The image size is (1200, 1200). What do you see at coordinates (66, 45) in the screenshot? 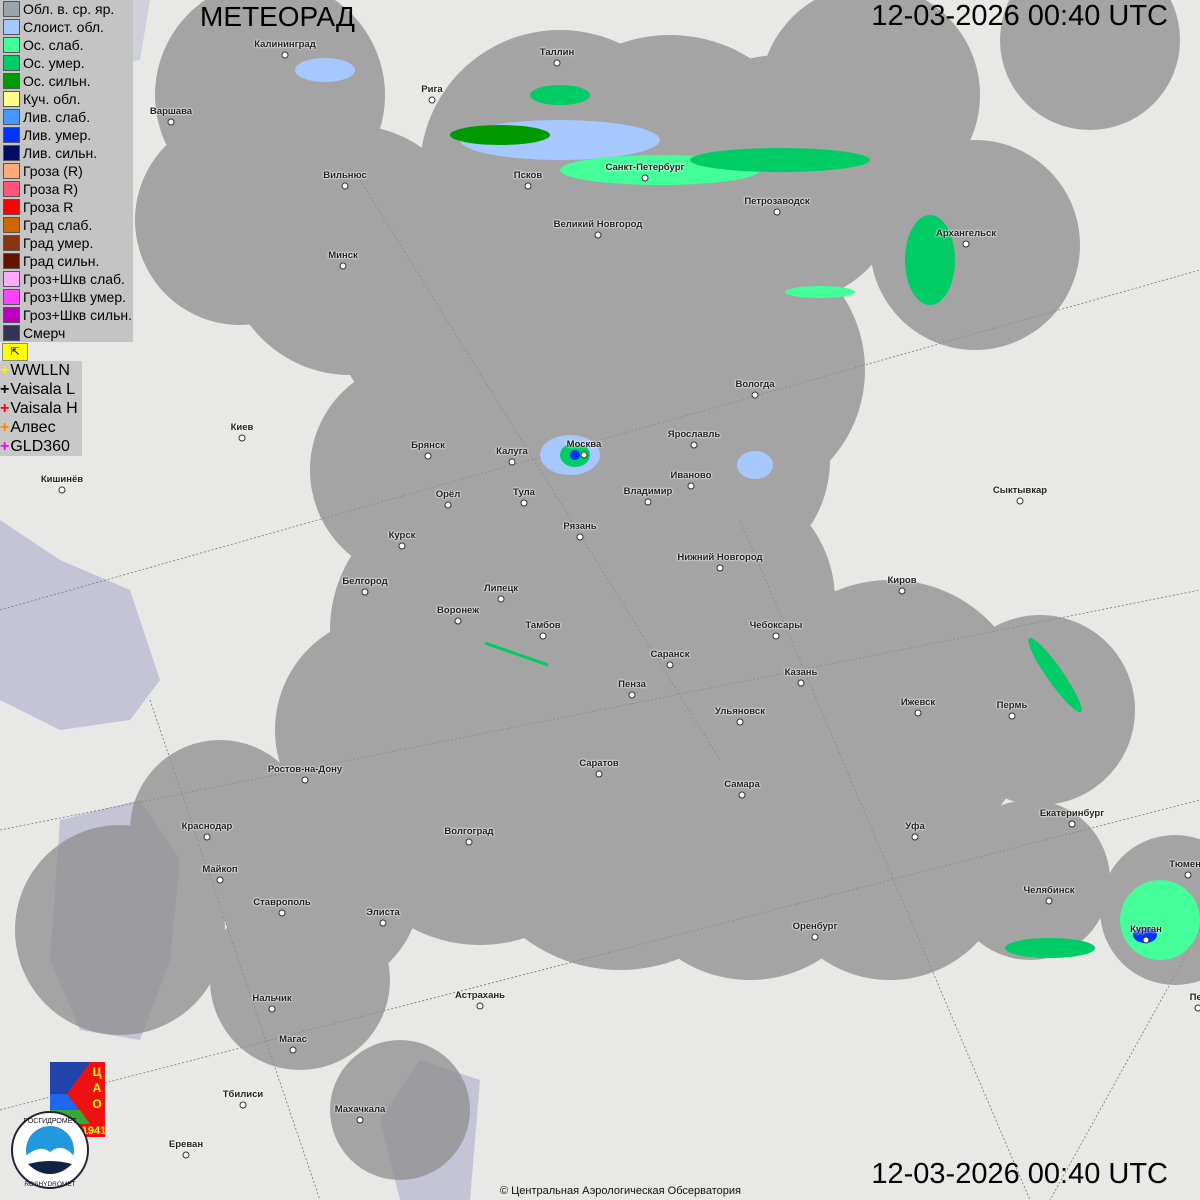
I see `legend-item: Ос. слаб.` at bounding box center [66, 45].